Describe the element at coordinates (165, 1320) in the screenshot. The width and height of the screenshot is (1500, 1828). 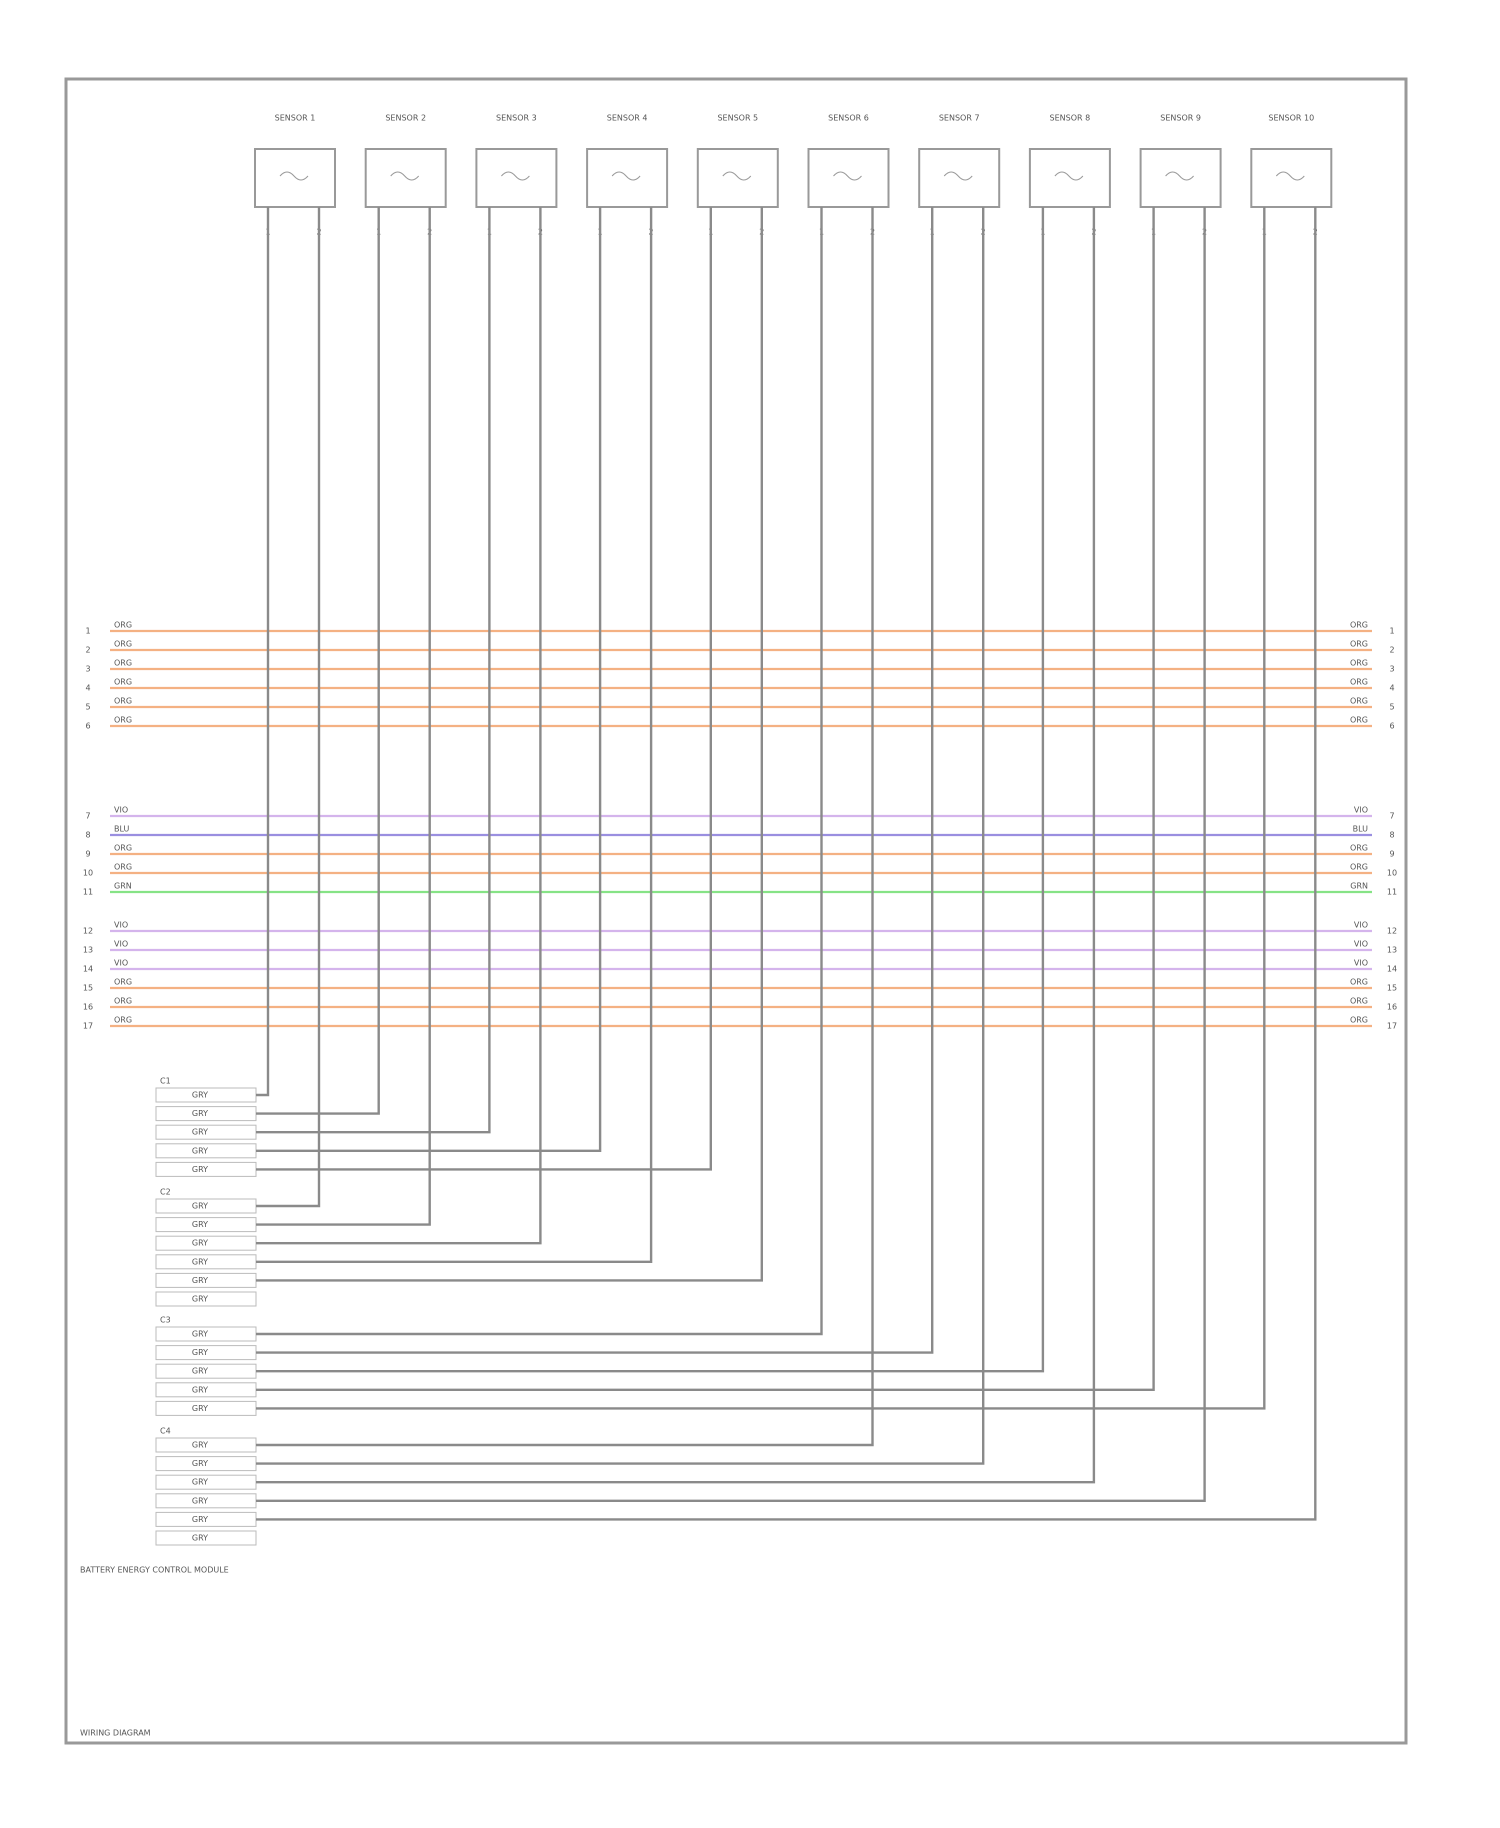
I see `connector-name: C3` at that location.